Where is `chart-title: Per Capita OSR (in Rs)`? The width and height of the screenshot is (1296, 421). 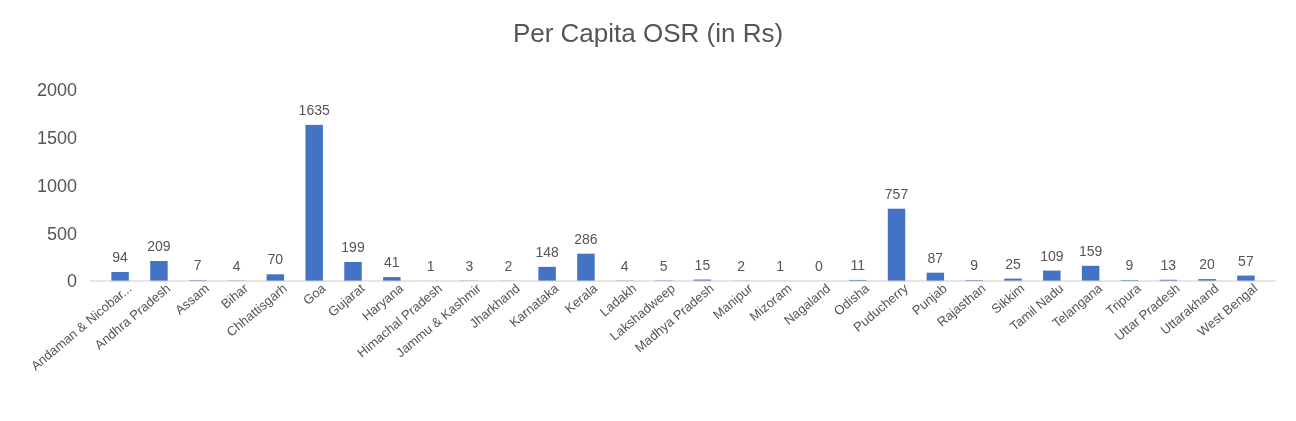 chart-title: Per Capita OSR (in Rs) is located at coordinates (648, 33).